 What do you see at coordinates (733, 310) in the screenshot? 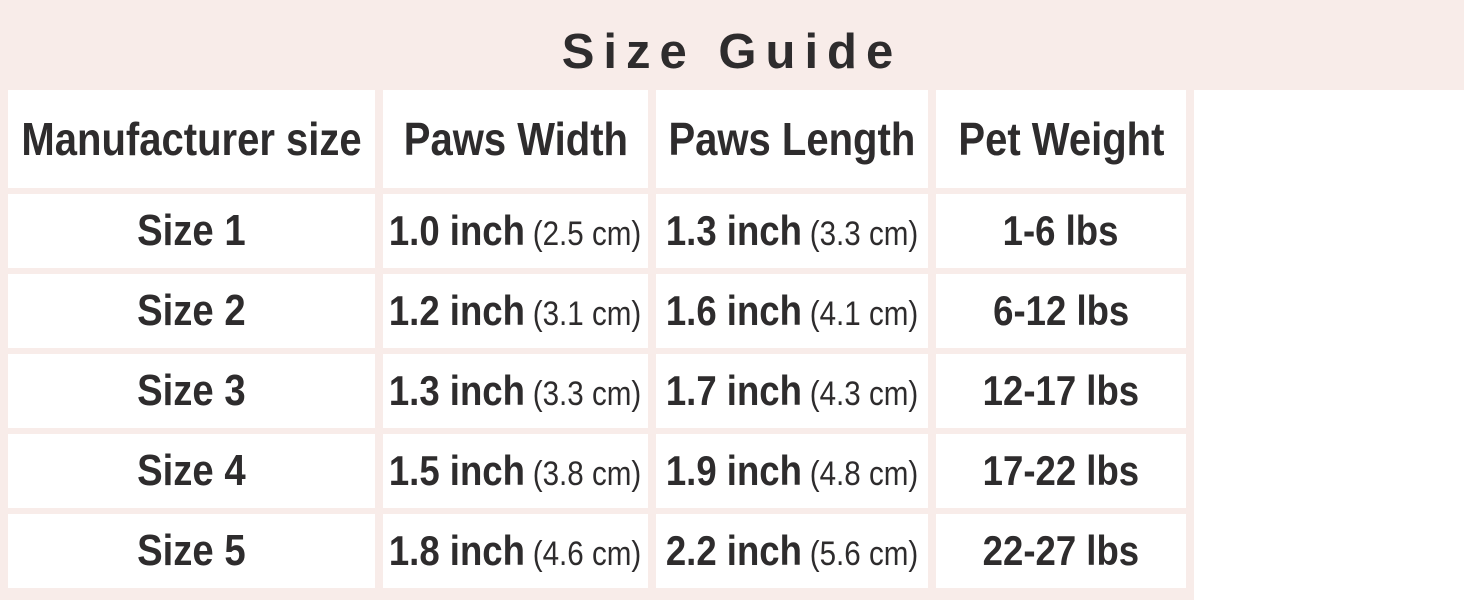
I see `inch-value: 1.6 inch` at bounding box center [733, 310].